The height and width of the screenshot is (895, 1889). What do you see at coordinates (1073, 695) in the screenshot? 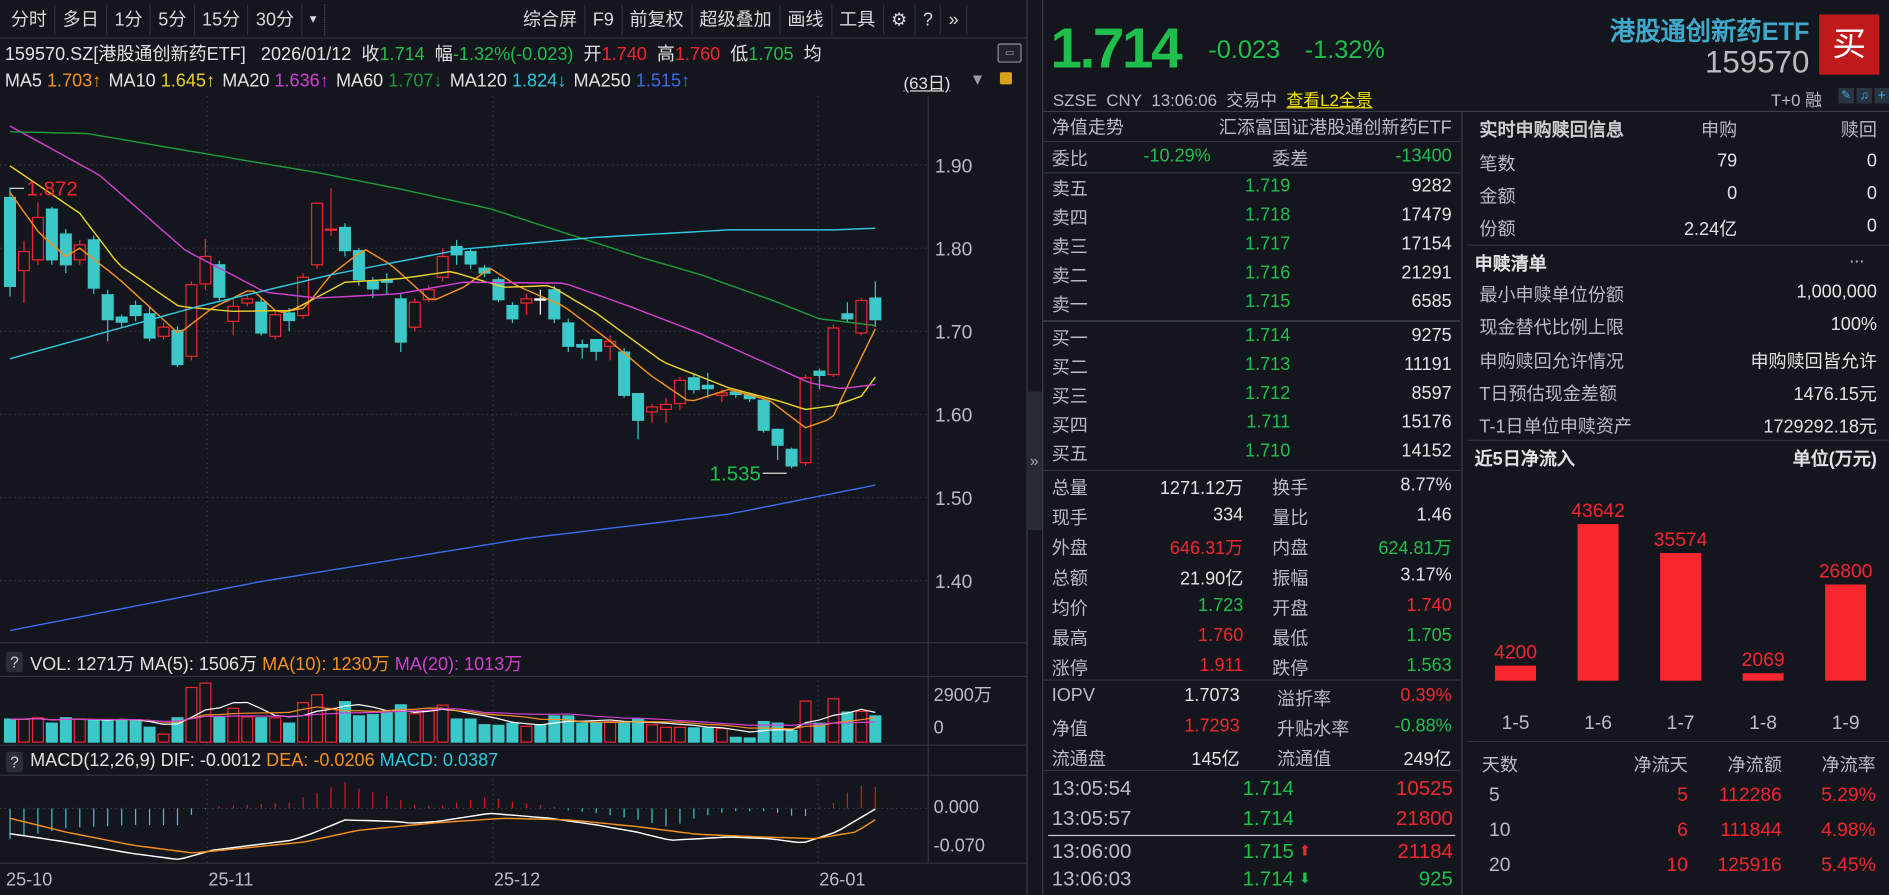
I see `stat-label: IOPV` at bounding box center [1073, 695].